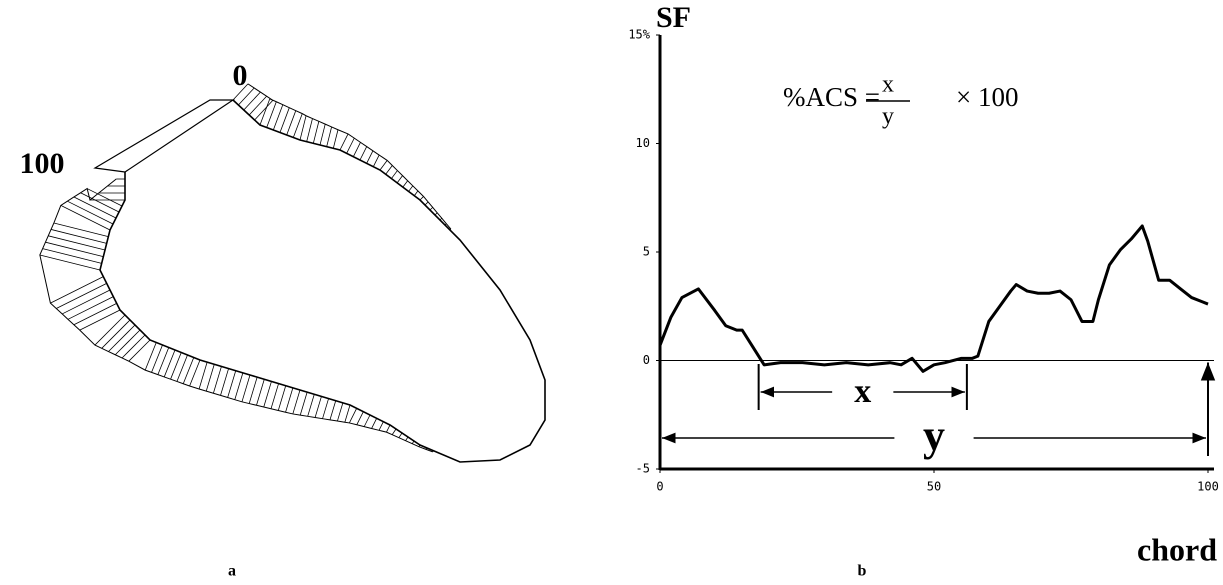 The width and height of the screenshot is (1223, 585). What do you see at coordinates (643, 469) in the screenshot?
I see `y-tick-label: -5` at bounding box center [643, 469].